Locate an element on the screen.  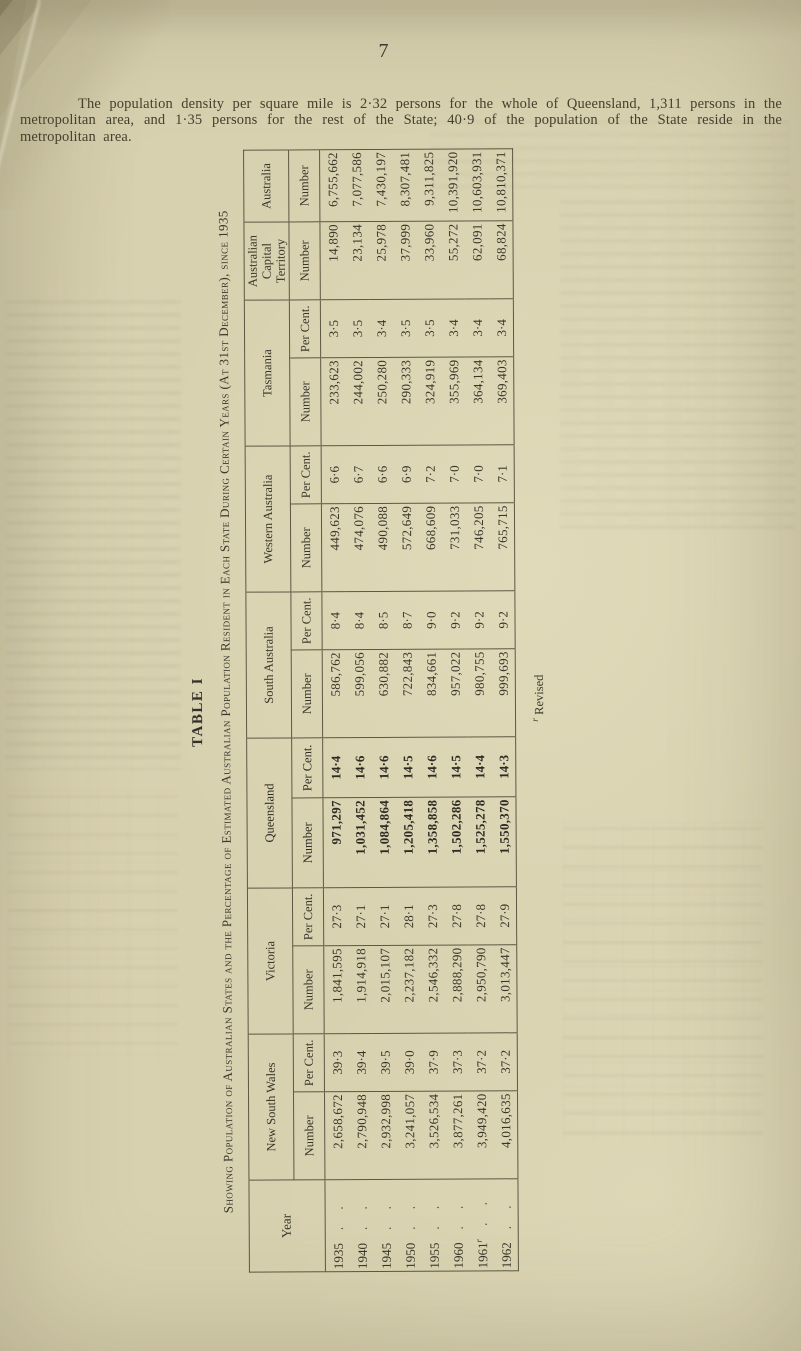
data-cell-sa_number: 722,843 is located at coordinates (407, 693).